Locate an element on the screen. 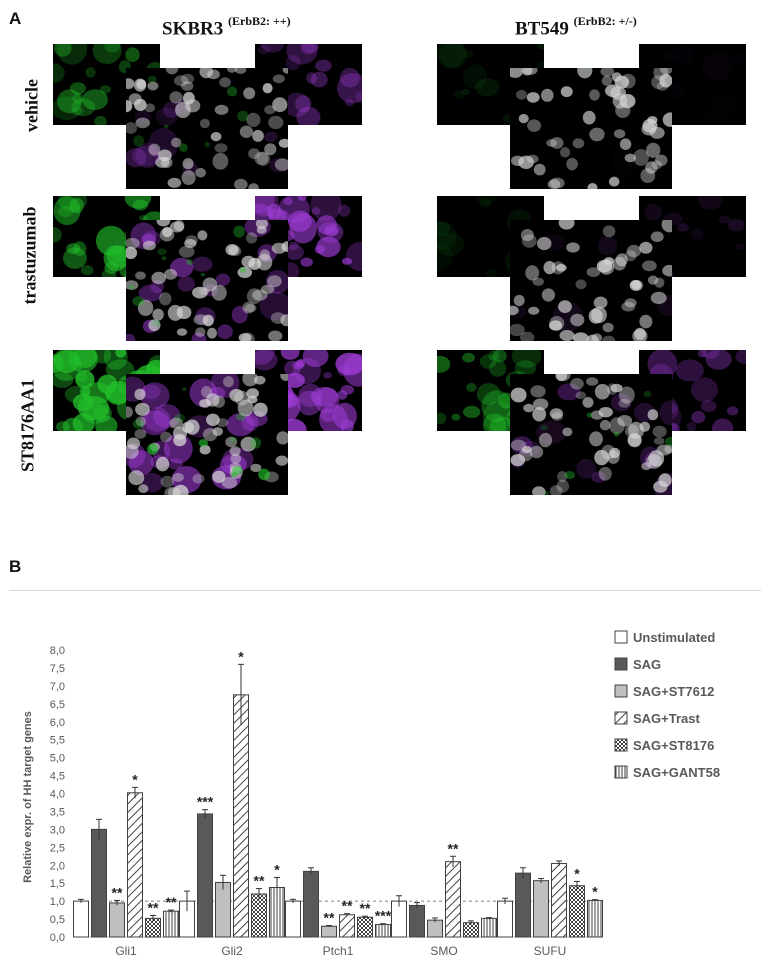 The height and width of the screenshot is (969, 765). bar-SAG-SUFU is located at coordinates (523, 905).